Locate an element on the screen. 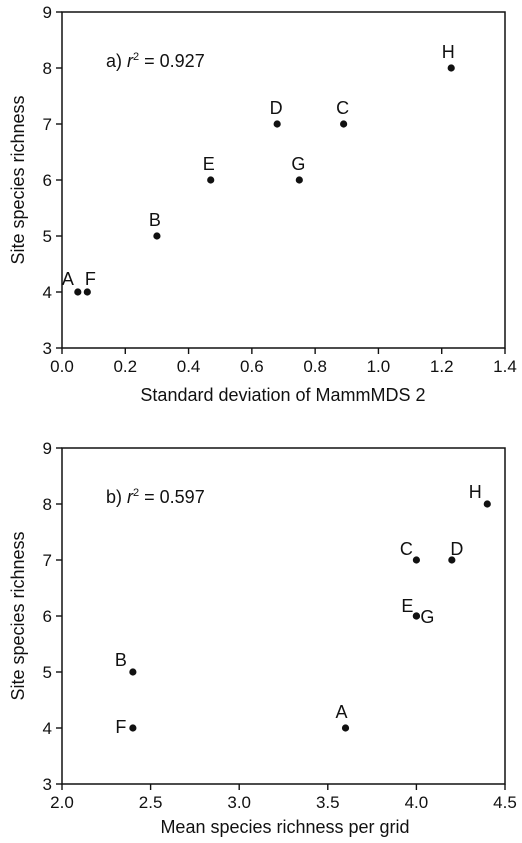 The height and width of the screenshot is (843, 522). r-squared-annotation: a) r2 = 0.927 is located at coordinates (155, 61).